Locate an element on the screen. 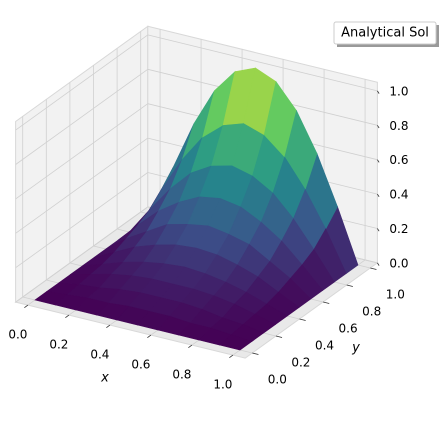 The height and width of the screenshot is (439, 439). x-axis-label: x is located at coordinates (104, 378).